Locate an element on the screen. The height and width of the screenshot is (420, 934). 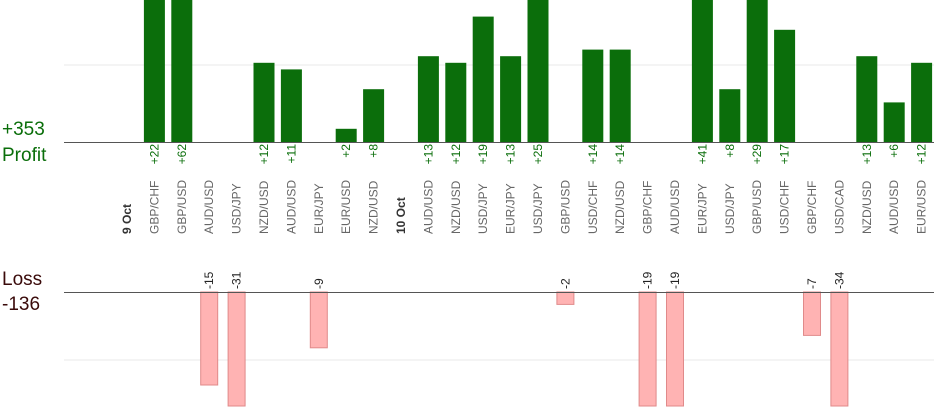
profit-value-label: +19 is located at coordinates (483, 154).